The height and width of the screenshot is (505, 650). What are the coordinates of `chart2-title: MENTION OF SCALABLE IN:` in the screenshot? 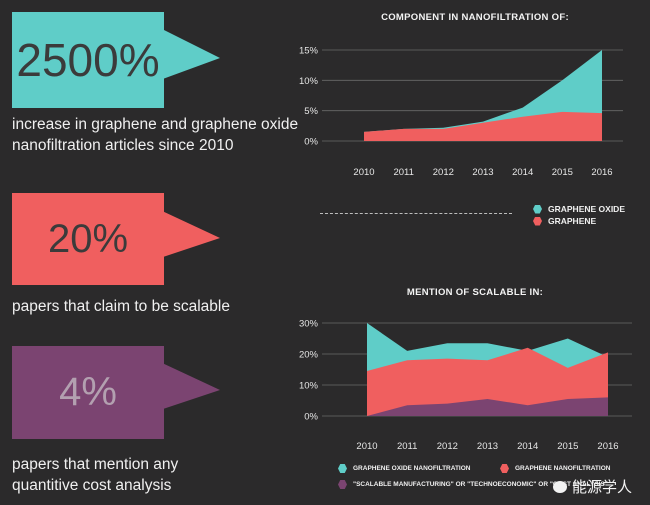 It's located at (475, 292).